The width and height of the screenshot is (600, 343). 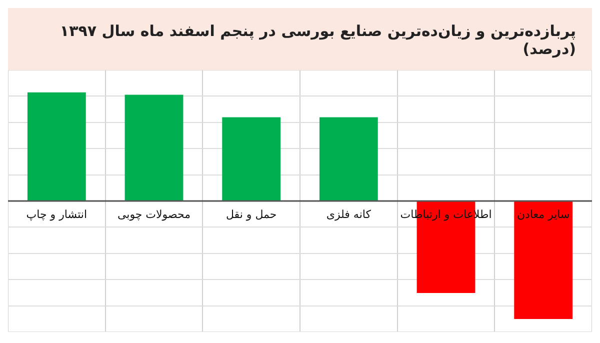 What do you see at coordinates (154, 214) in the screenshot?
I see `x-tick-label: محصولات چوبی` at bounding box center [154, 214].